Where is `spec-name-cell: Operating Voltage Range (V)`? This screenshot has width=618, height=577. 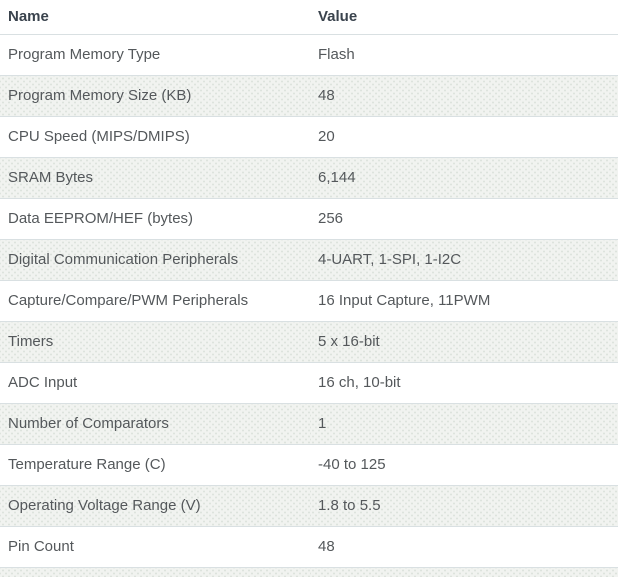 spec-name-cell: Operating Voltage Range (V) is located at coordinates (155, 505).